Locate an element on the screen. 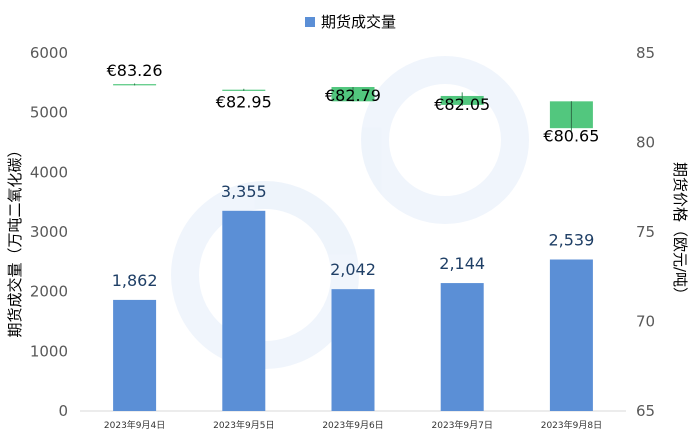 The height and width of the screenshot is (442, 693). y-tick-label: 4000 is located at coordinates (49, 172).